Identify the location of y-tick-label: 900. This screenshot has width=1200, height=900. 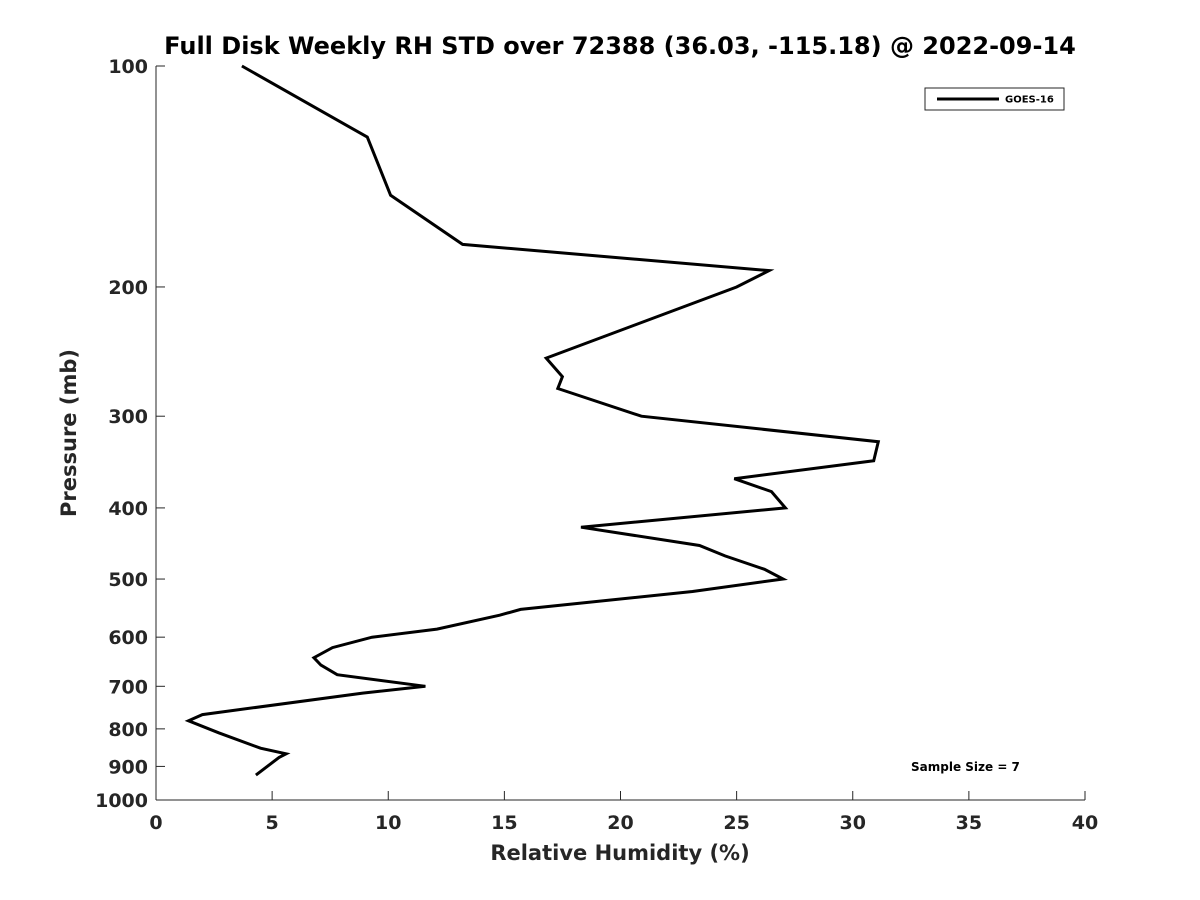
(128, 767).